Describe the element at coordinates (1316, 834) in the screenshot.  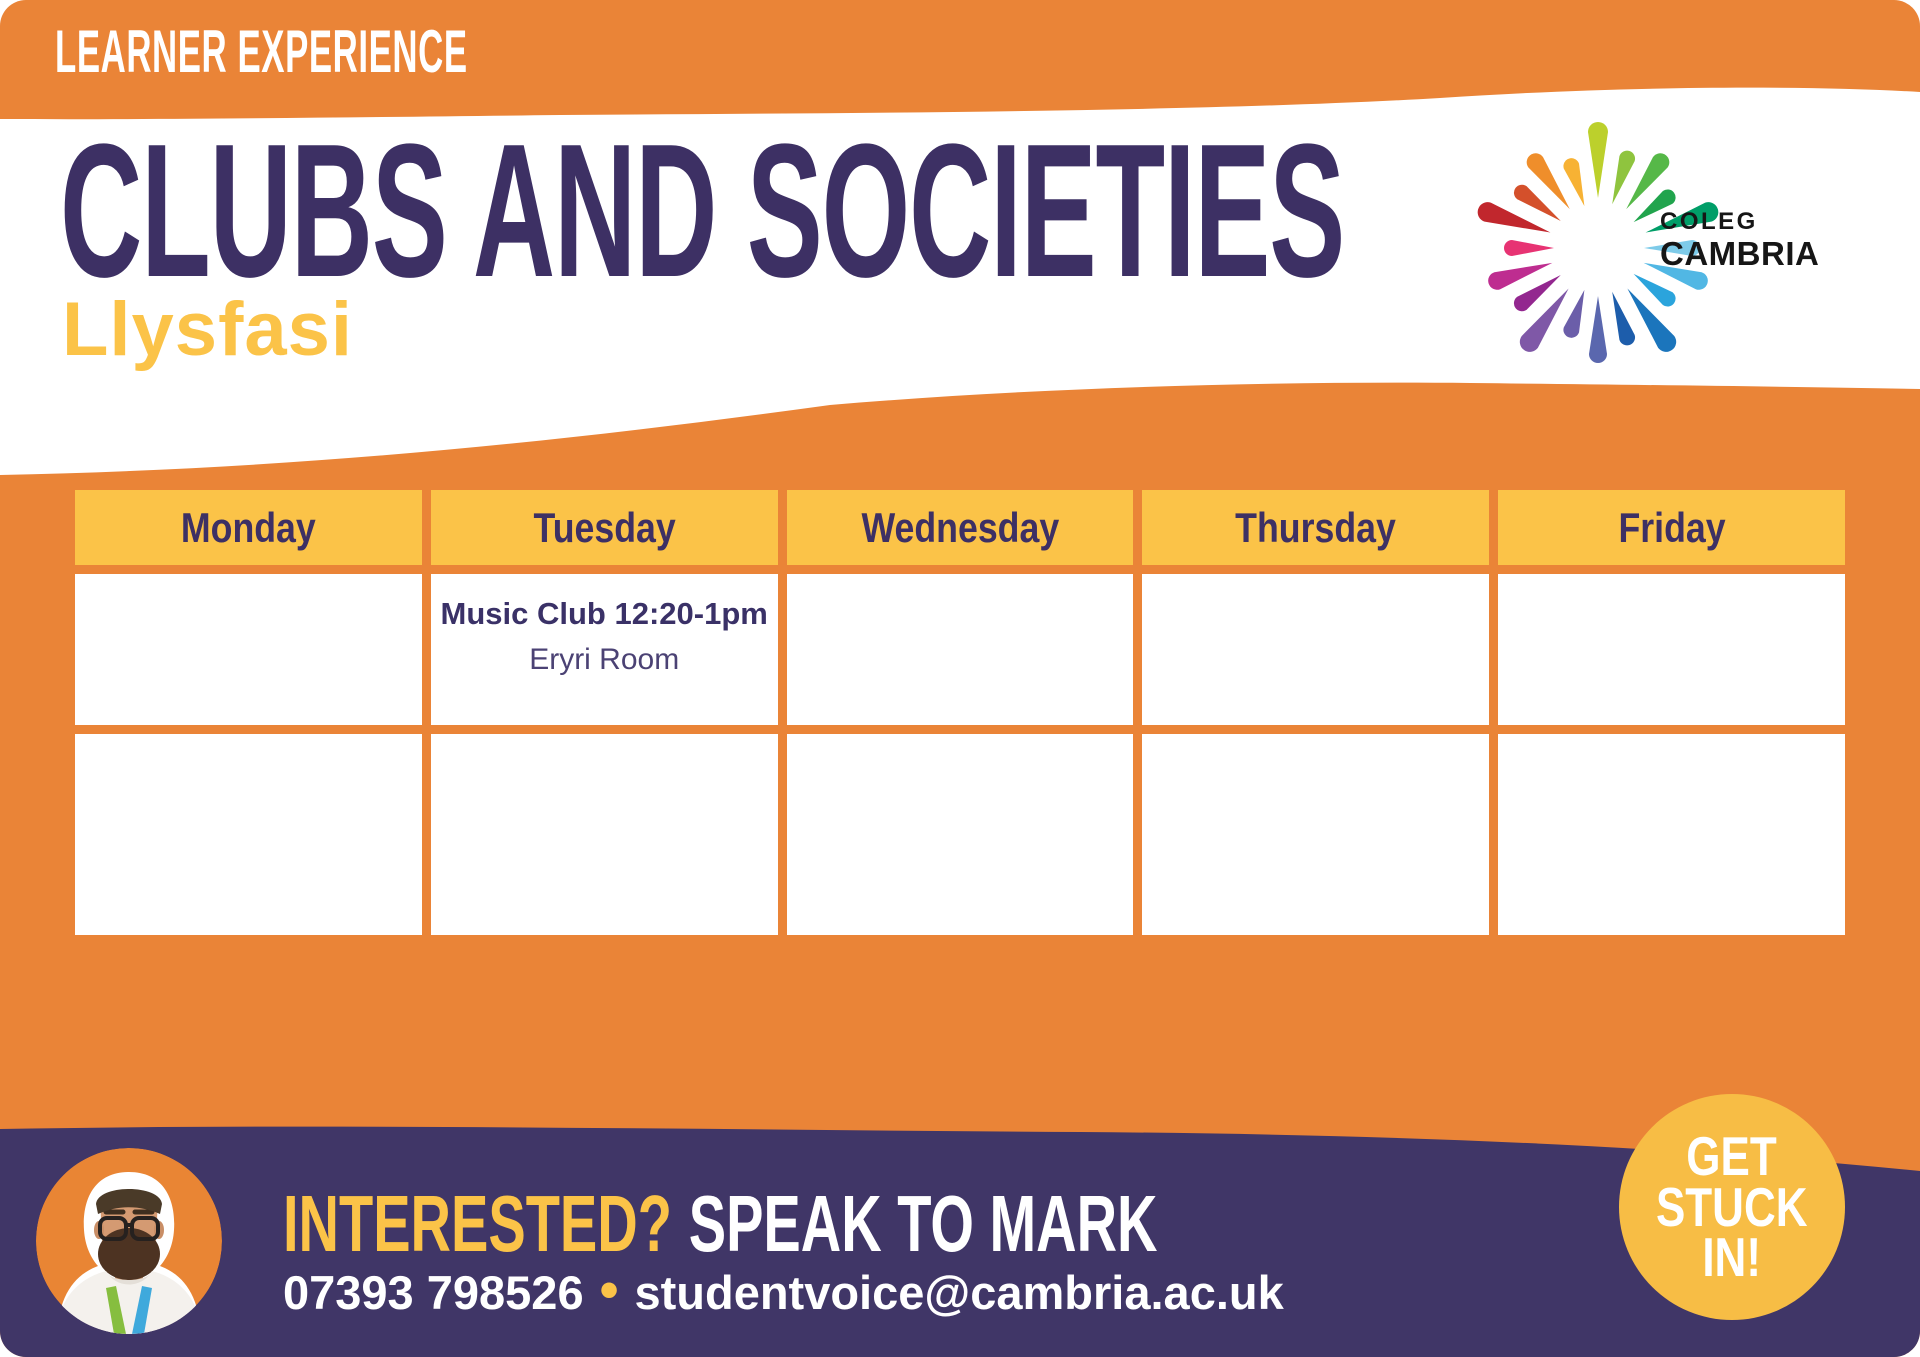
I see `schedule-cell-thursday-row2` at that location.